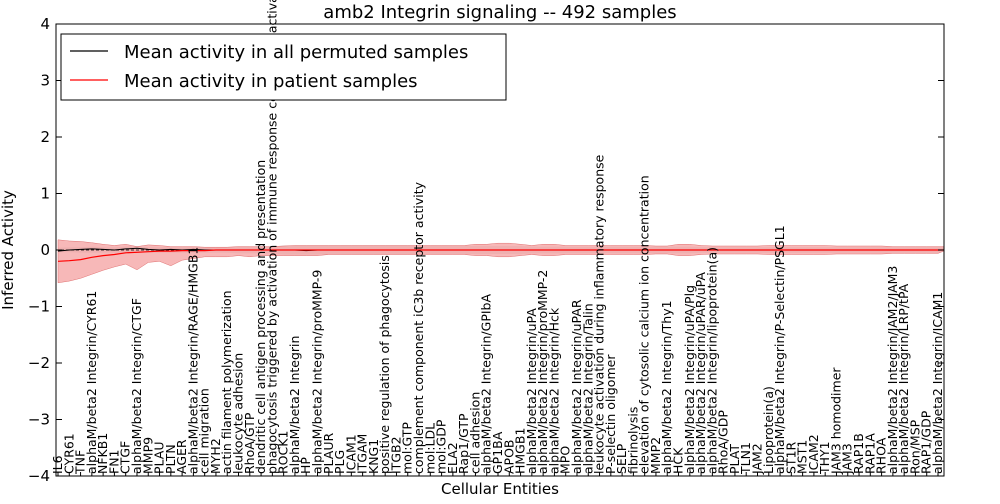  I want to click on legend-box, so click(283, 67).